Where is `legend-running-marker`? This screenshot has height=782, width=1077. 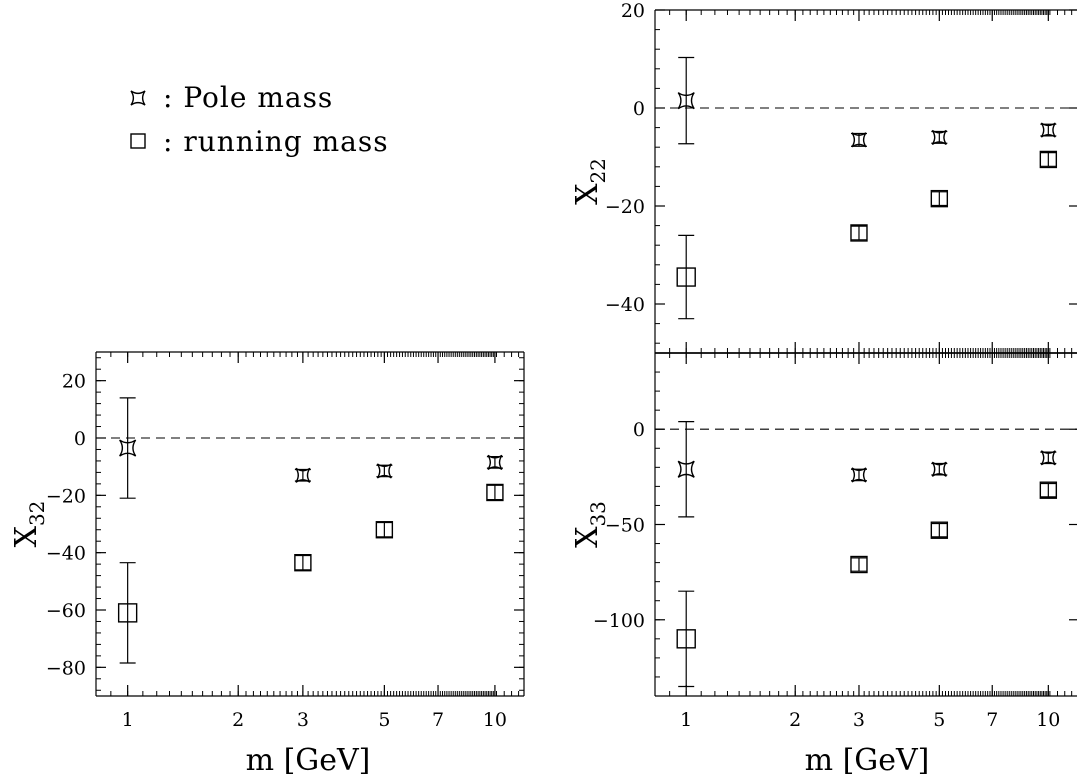 legend-running-marker is located at coordinates (138, 141).